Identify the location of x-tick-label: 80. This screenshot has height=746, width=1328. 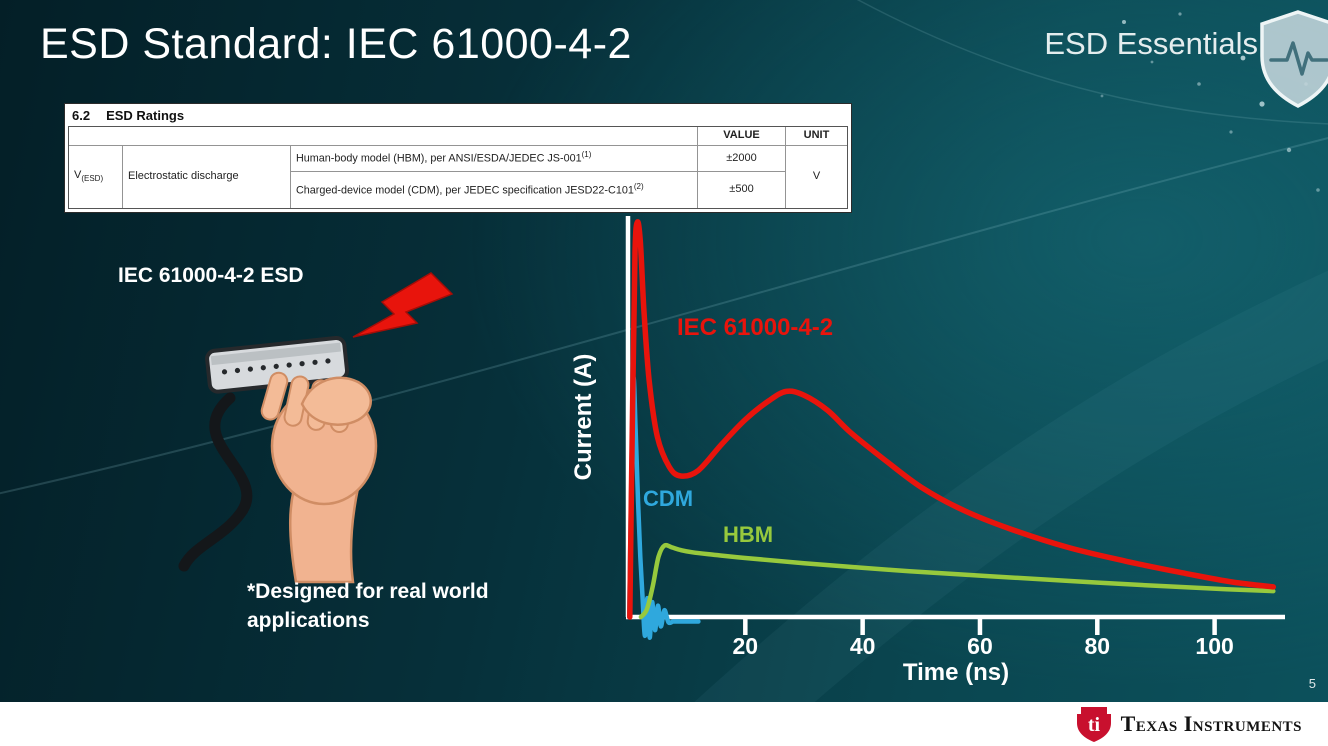
(1097, 646).